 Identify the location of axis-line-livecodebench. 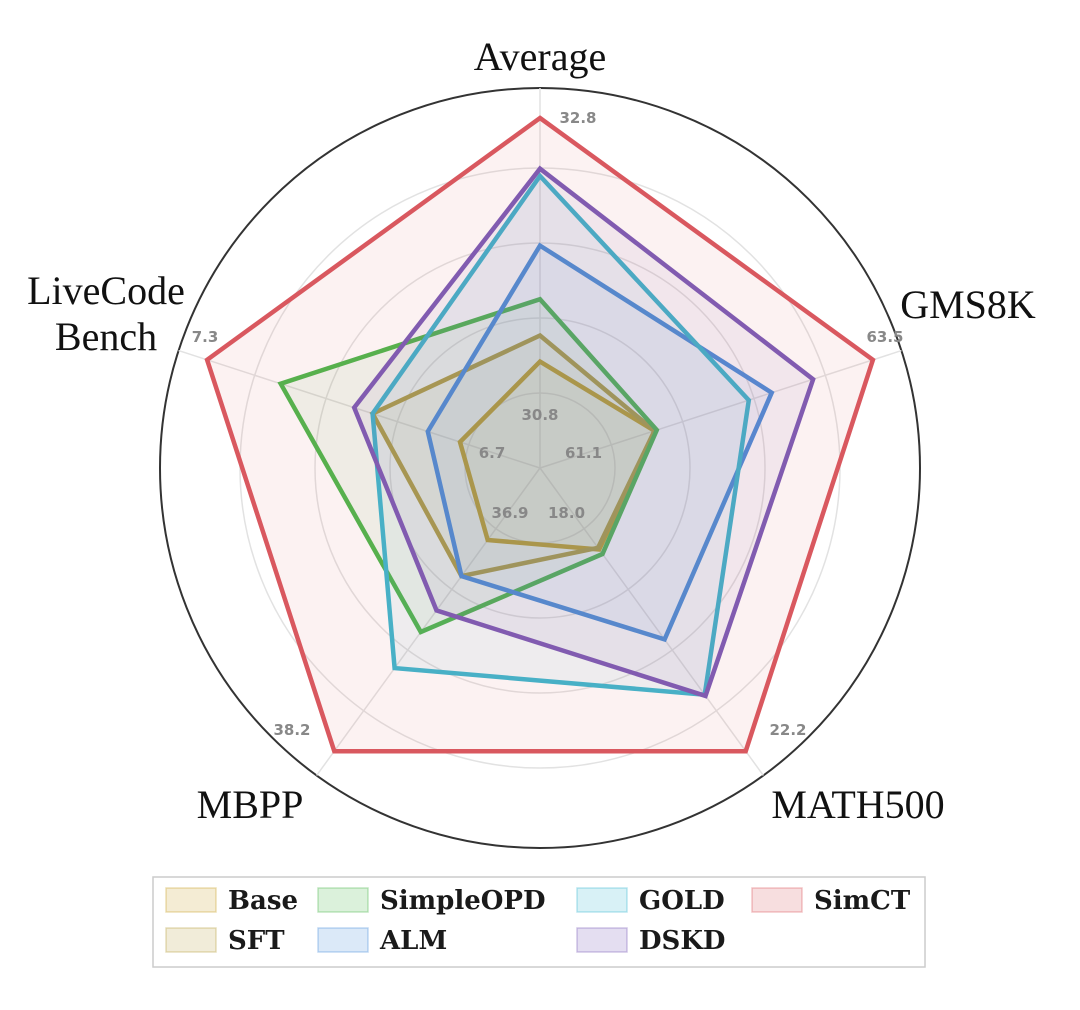
(359, 409).